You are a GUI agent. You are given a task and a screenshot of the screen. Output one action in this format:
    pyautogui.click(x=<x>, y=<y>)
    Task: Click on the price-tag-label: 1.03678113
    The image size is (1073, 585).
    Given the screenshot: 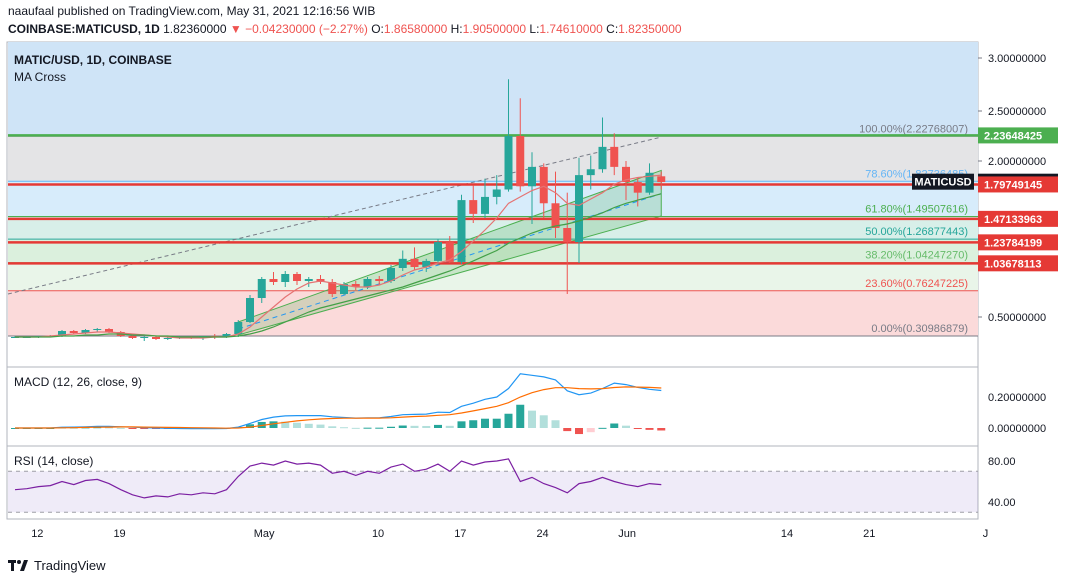 What is the action you would take?
    pyautogui.click(x=1013, y=264)
    